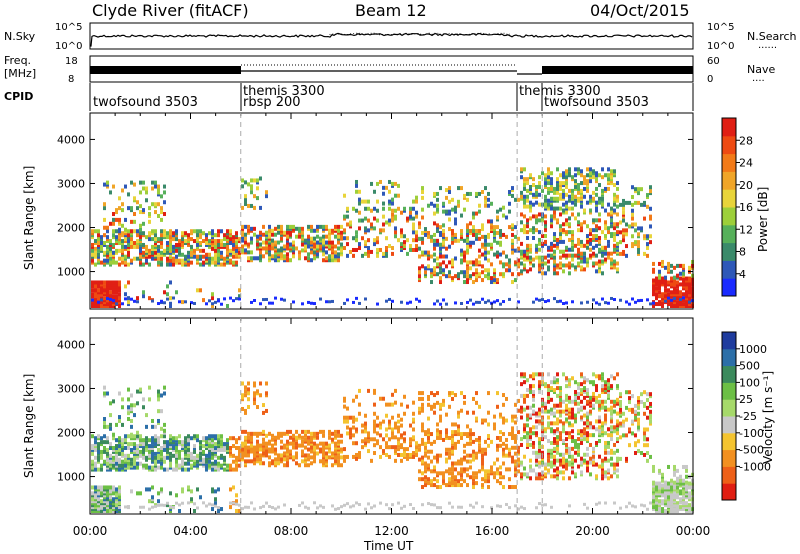 The image size is (800, 554). What do you see at coordinates (742, 274) in the screenshot?
I see `power-cbar-label-0: 4` at bounding box center [742, 274].